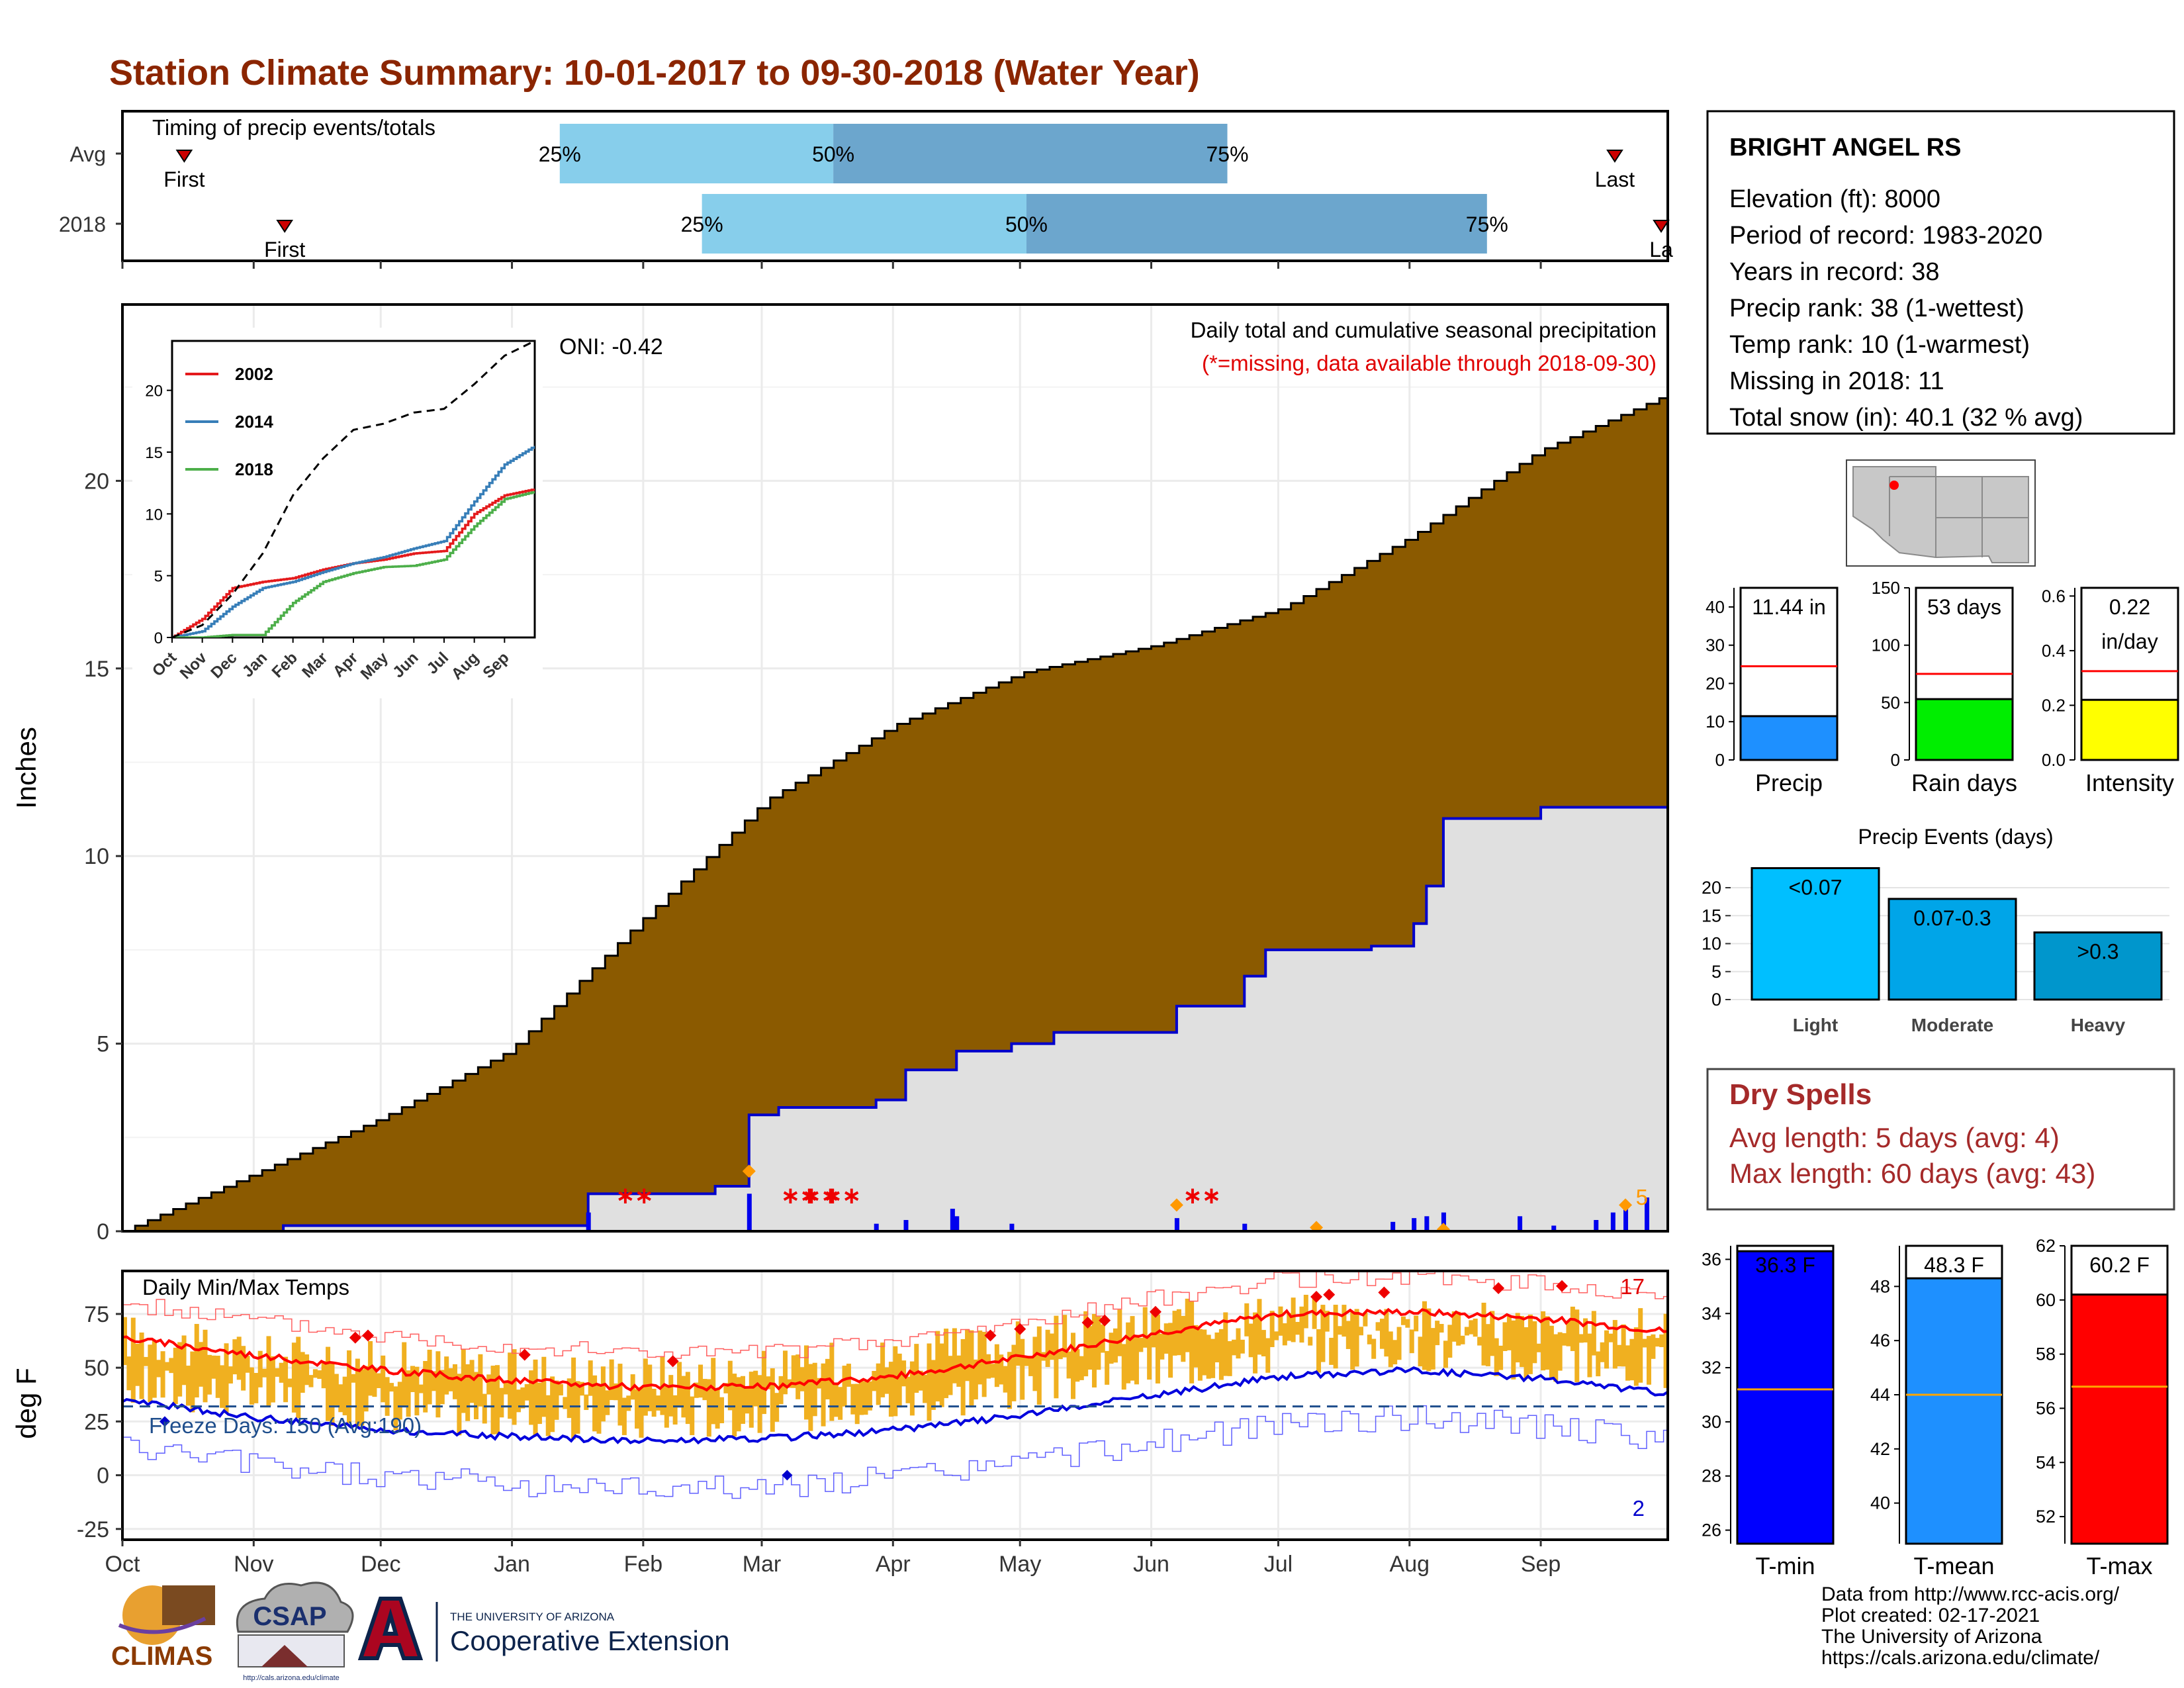 The width and height of the screenshot is (2184, 1688). Describe the element at coordinates (1715, 607) in the screenshot. I see `mini-bar-tick-label: 40` at that location.